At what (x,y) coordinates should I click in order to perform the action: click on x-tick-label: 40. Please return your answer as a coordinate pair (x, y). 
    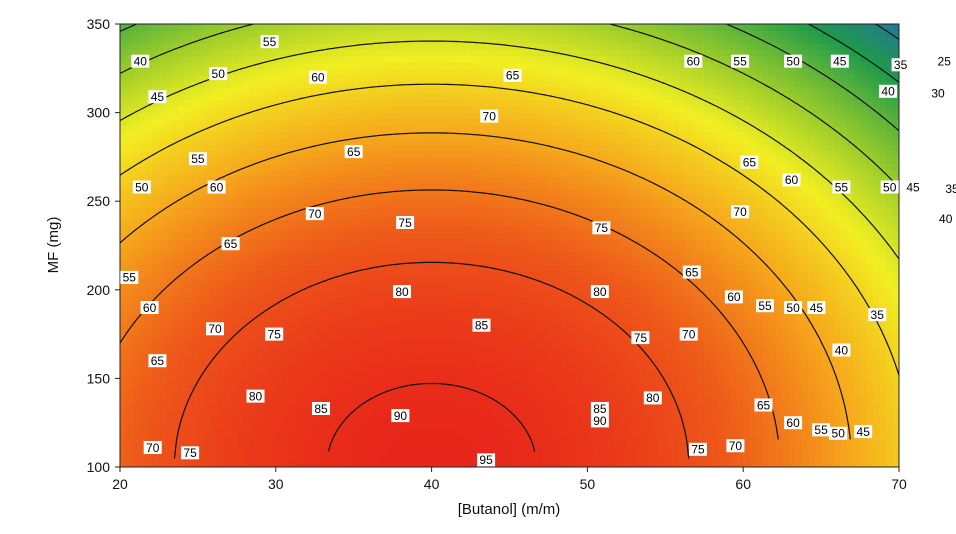
    Looking at the image, I should click on (432, 484).